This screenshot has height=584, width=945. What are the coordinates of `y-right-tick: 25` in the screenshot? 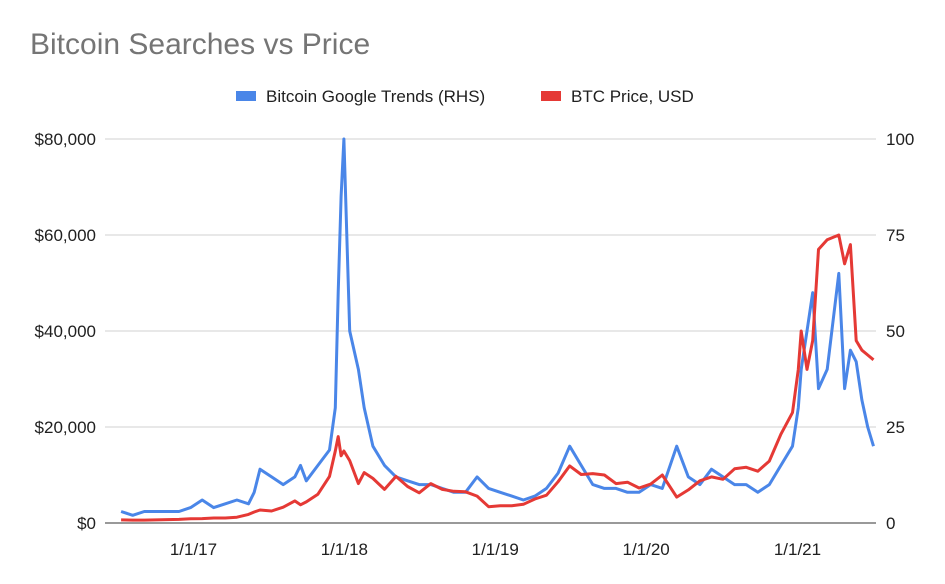 It's located at (895, 427).